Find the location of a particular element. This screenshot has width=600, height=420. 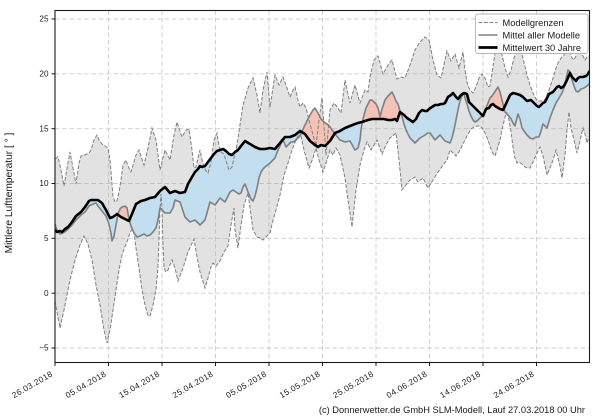

svg-text: Modellgrenzen is located at coordinates (533, 23).